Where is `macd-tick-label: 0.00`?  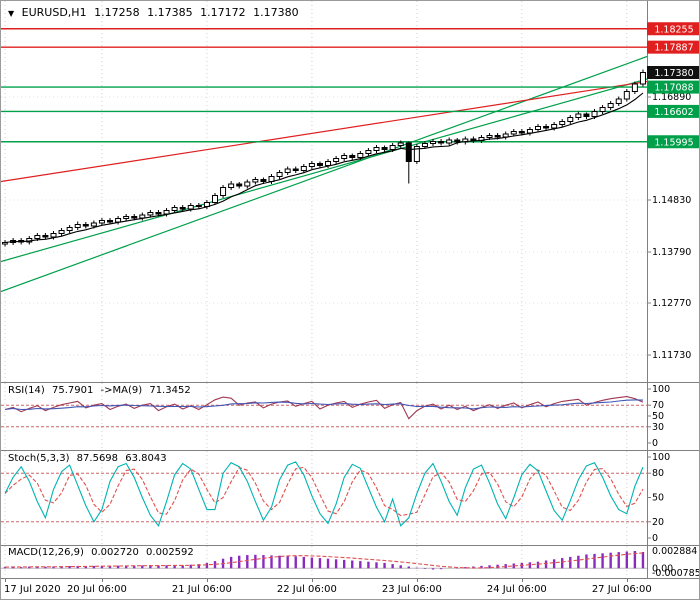
macd-tick-label: 0.00 is located at coordinates (662, 568).